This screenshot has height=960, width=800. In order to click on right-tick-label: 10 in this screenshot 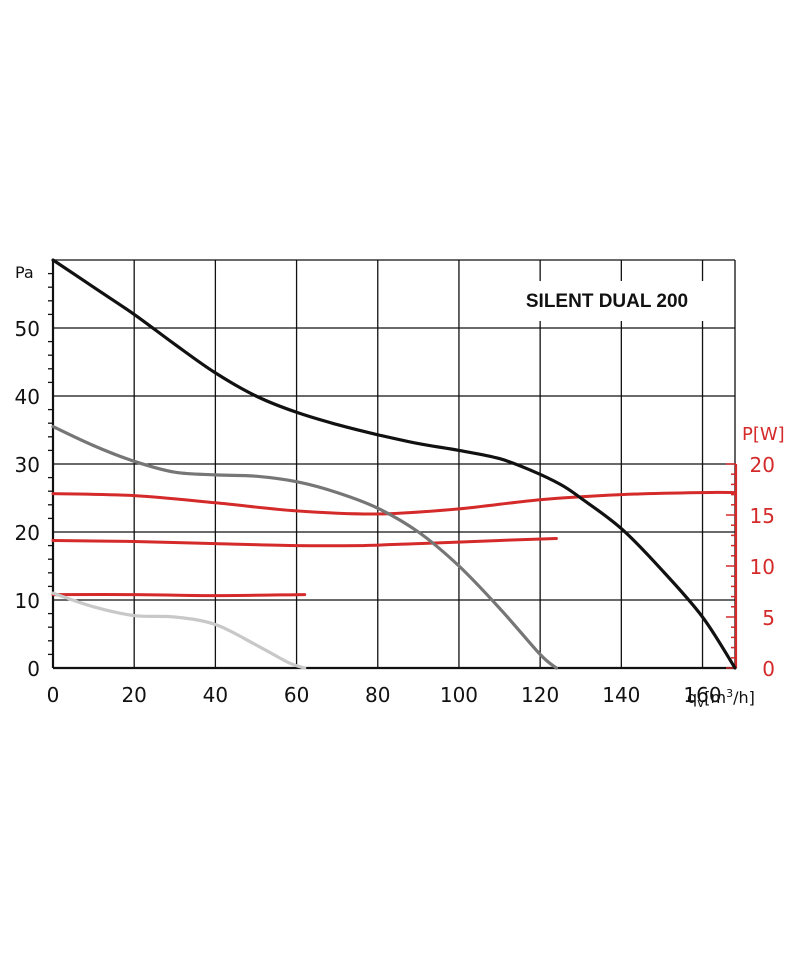, I will do `click(762, 567)`.